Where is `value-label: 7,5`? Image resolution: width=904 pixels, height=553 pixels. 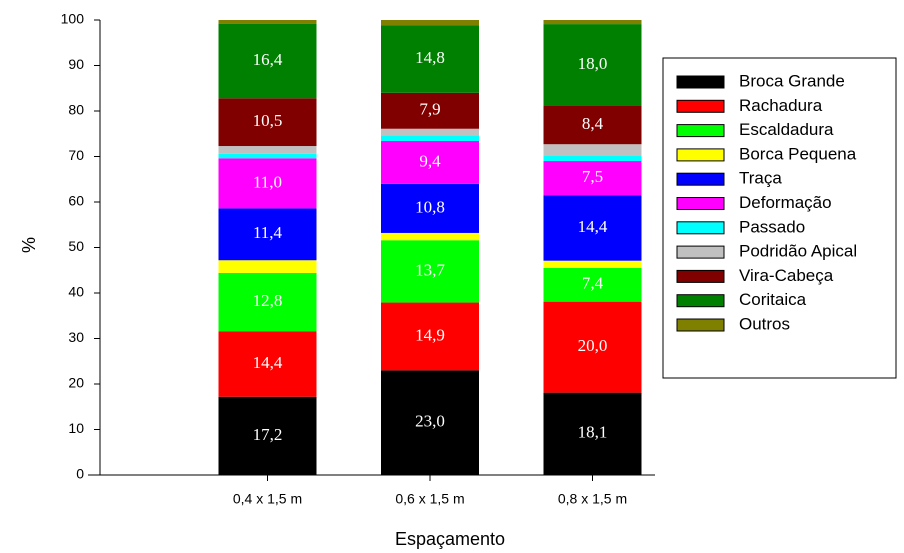
value-label: 7,5 is located at coordinates (592, 176).